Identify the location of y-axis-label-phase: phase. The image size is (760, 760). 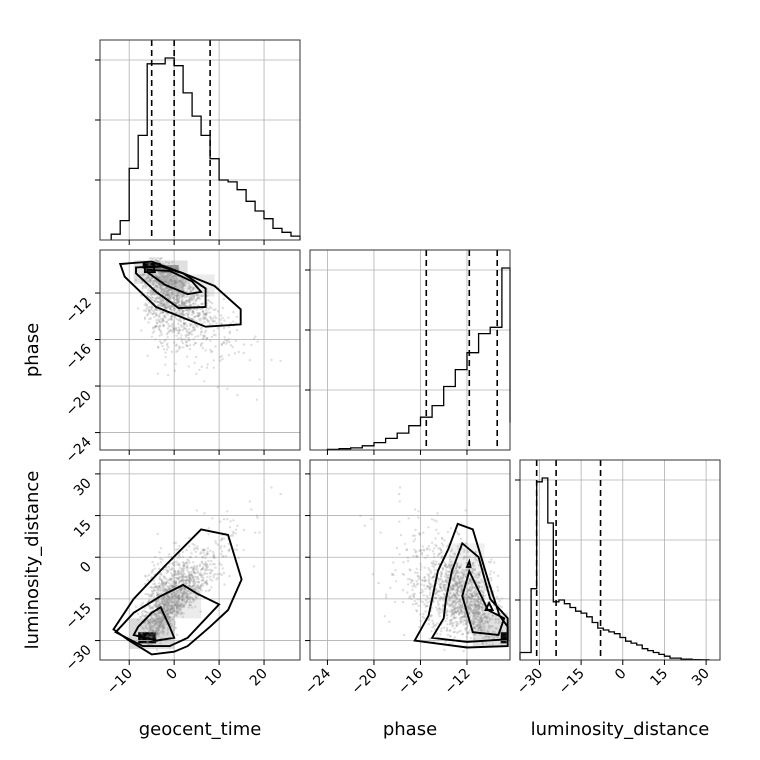
(32, 350).